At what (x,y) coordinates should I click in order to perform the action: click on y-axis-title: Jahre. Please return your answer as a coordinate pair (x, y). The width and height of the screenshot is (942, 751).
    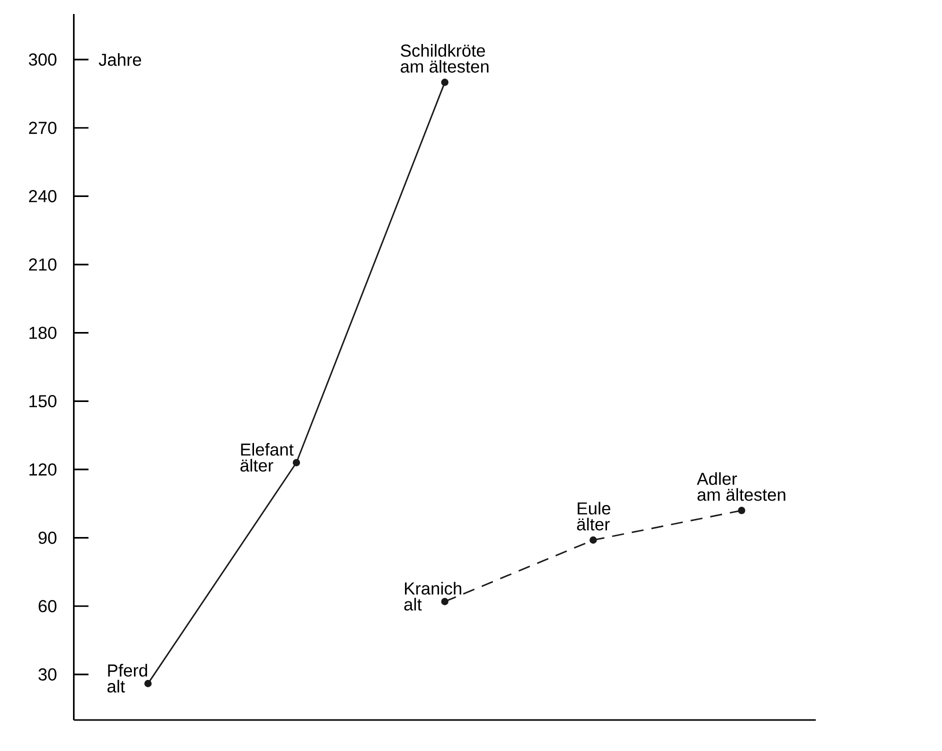
    Looking at the image, I should click on (120, 59).